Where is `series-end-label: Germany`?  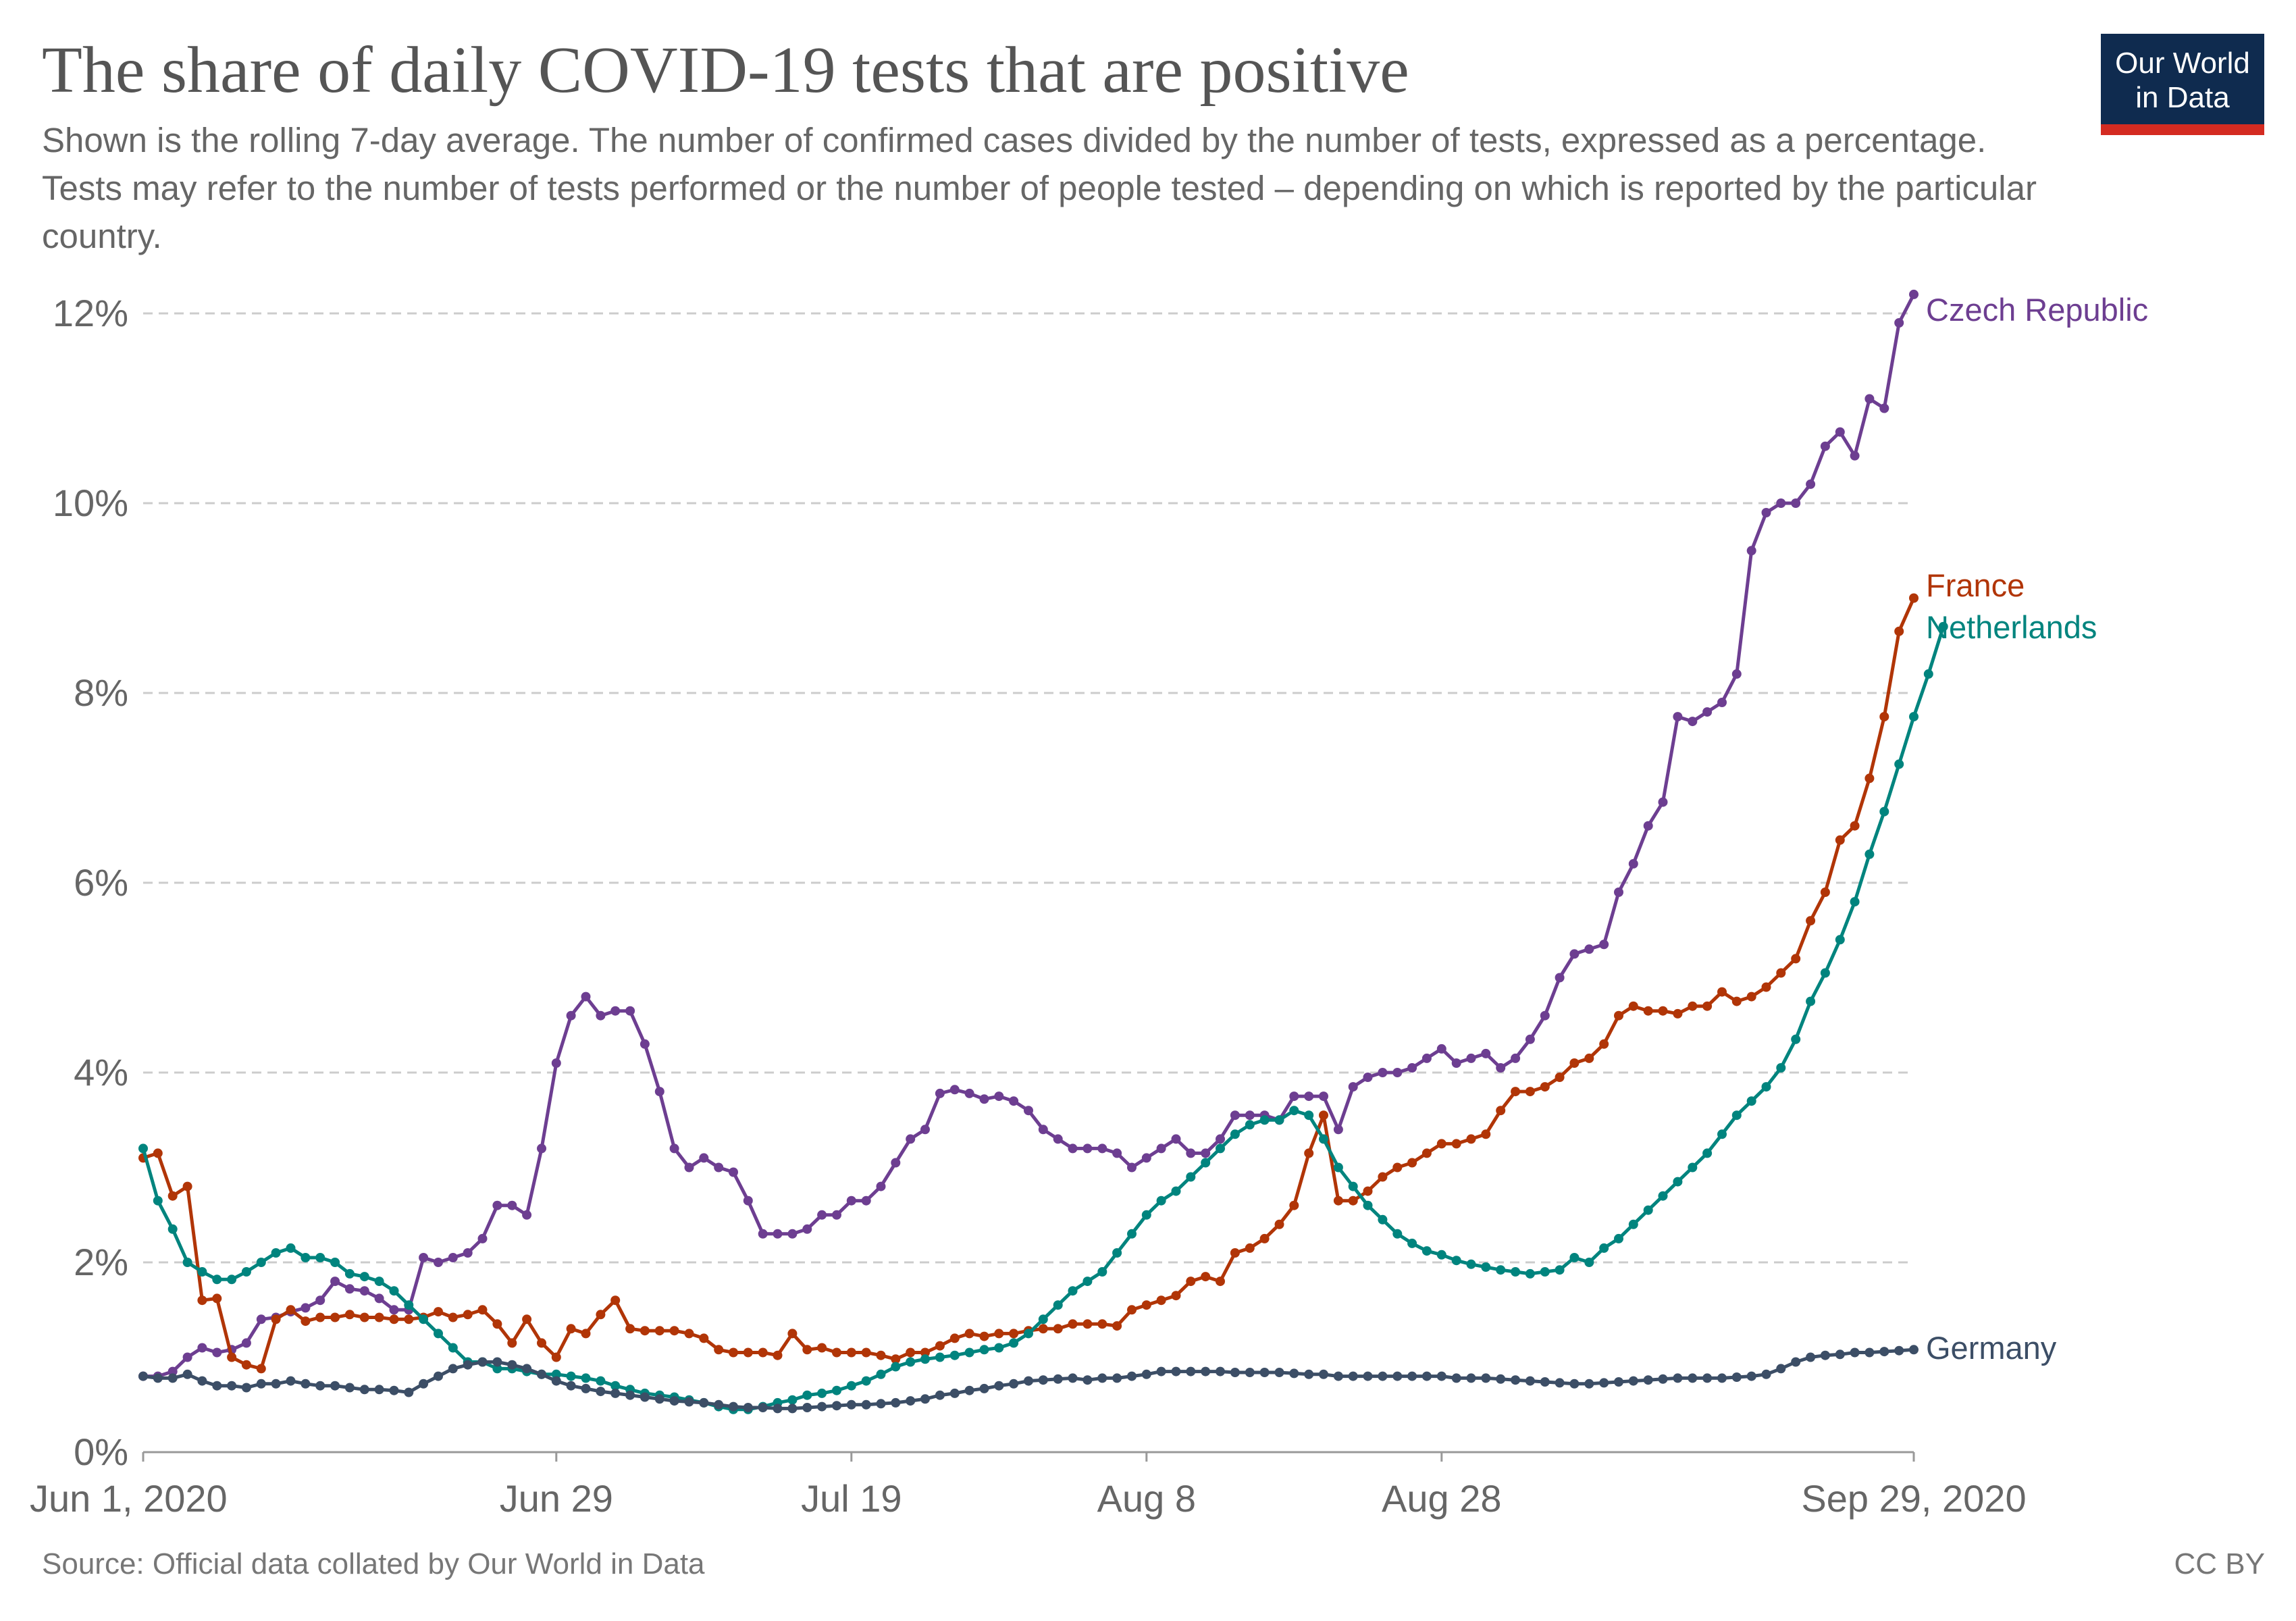 series-end-label: Germany is located at coordinates (1991, 1348).